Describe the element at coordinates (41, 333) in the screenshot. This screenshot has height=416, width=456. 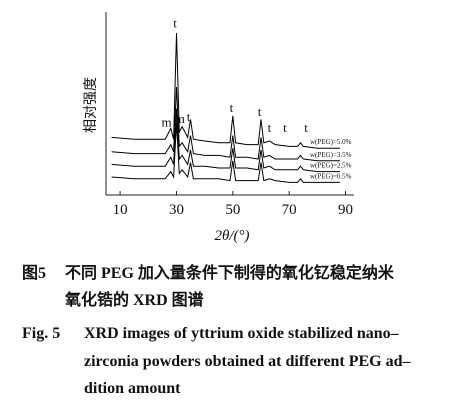
I see `caption-label: Fig. 5` at that location.